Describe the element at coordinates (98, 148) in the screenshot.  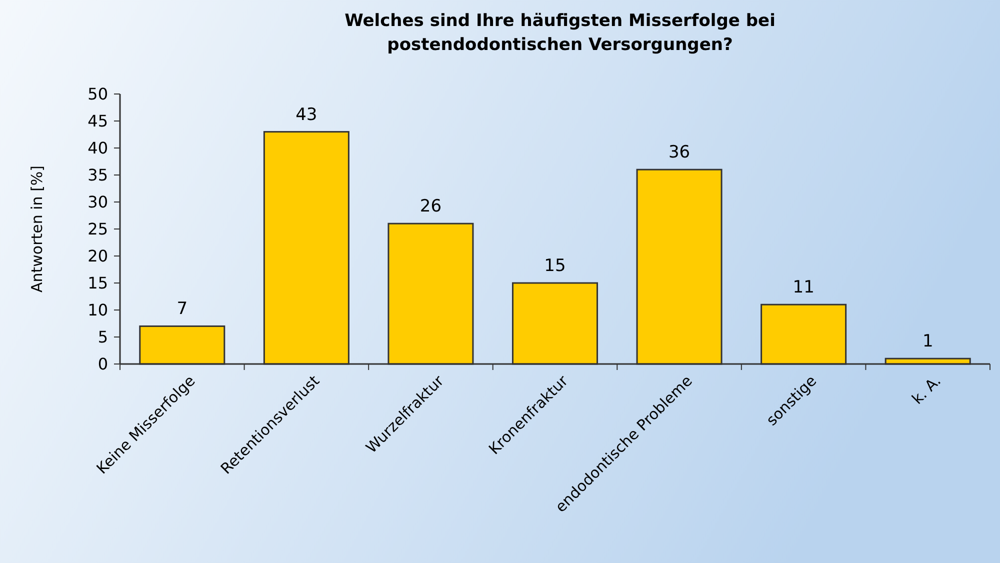
I see `y-tick-label: 40` at that location.